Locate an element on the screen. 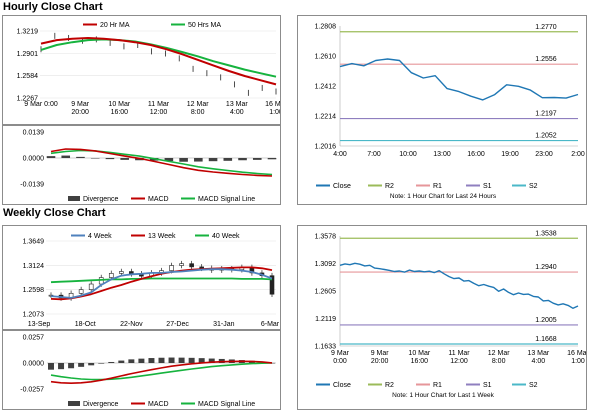 The height and width of the screenshot is (413, 600). legend-40-week-label: 40 Week is located at coordinates (226, 236).